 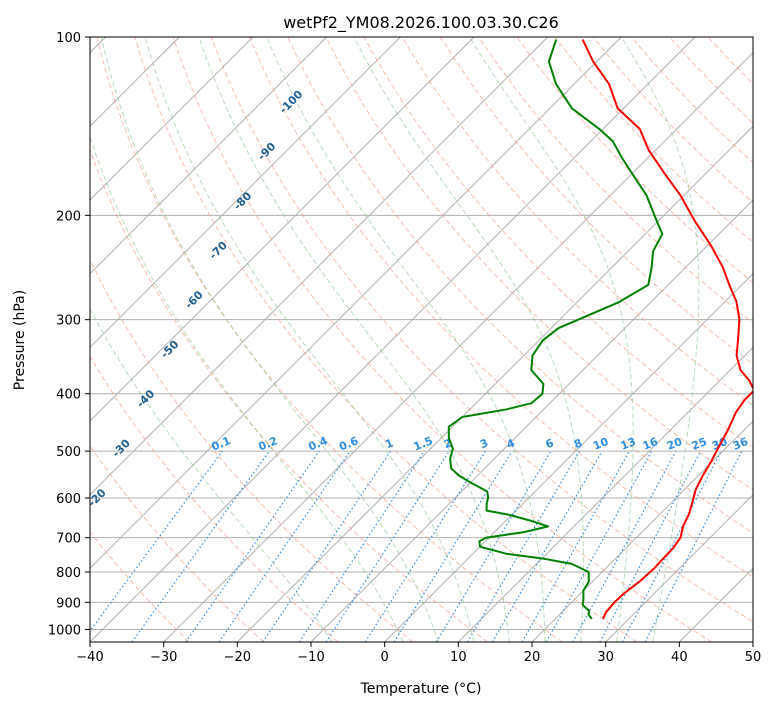 What do you see at coordinates (421, 689) in the screenshot?
I see `x-axis-label: Temperature (°C)` at bounding box center [421, 689].